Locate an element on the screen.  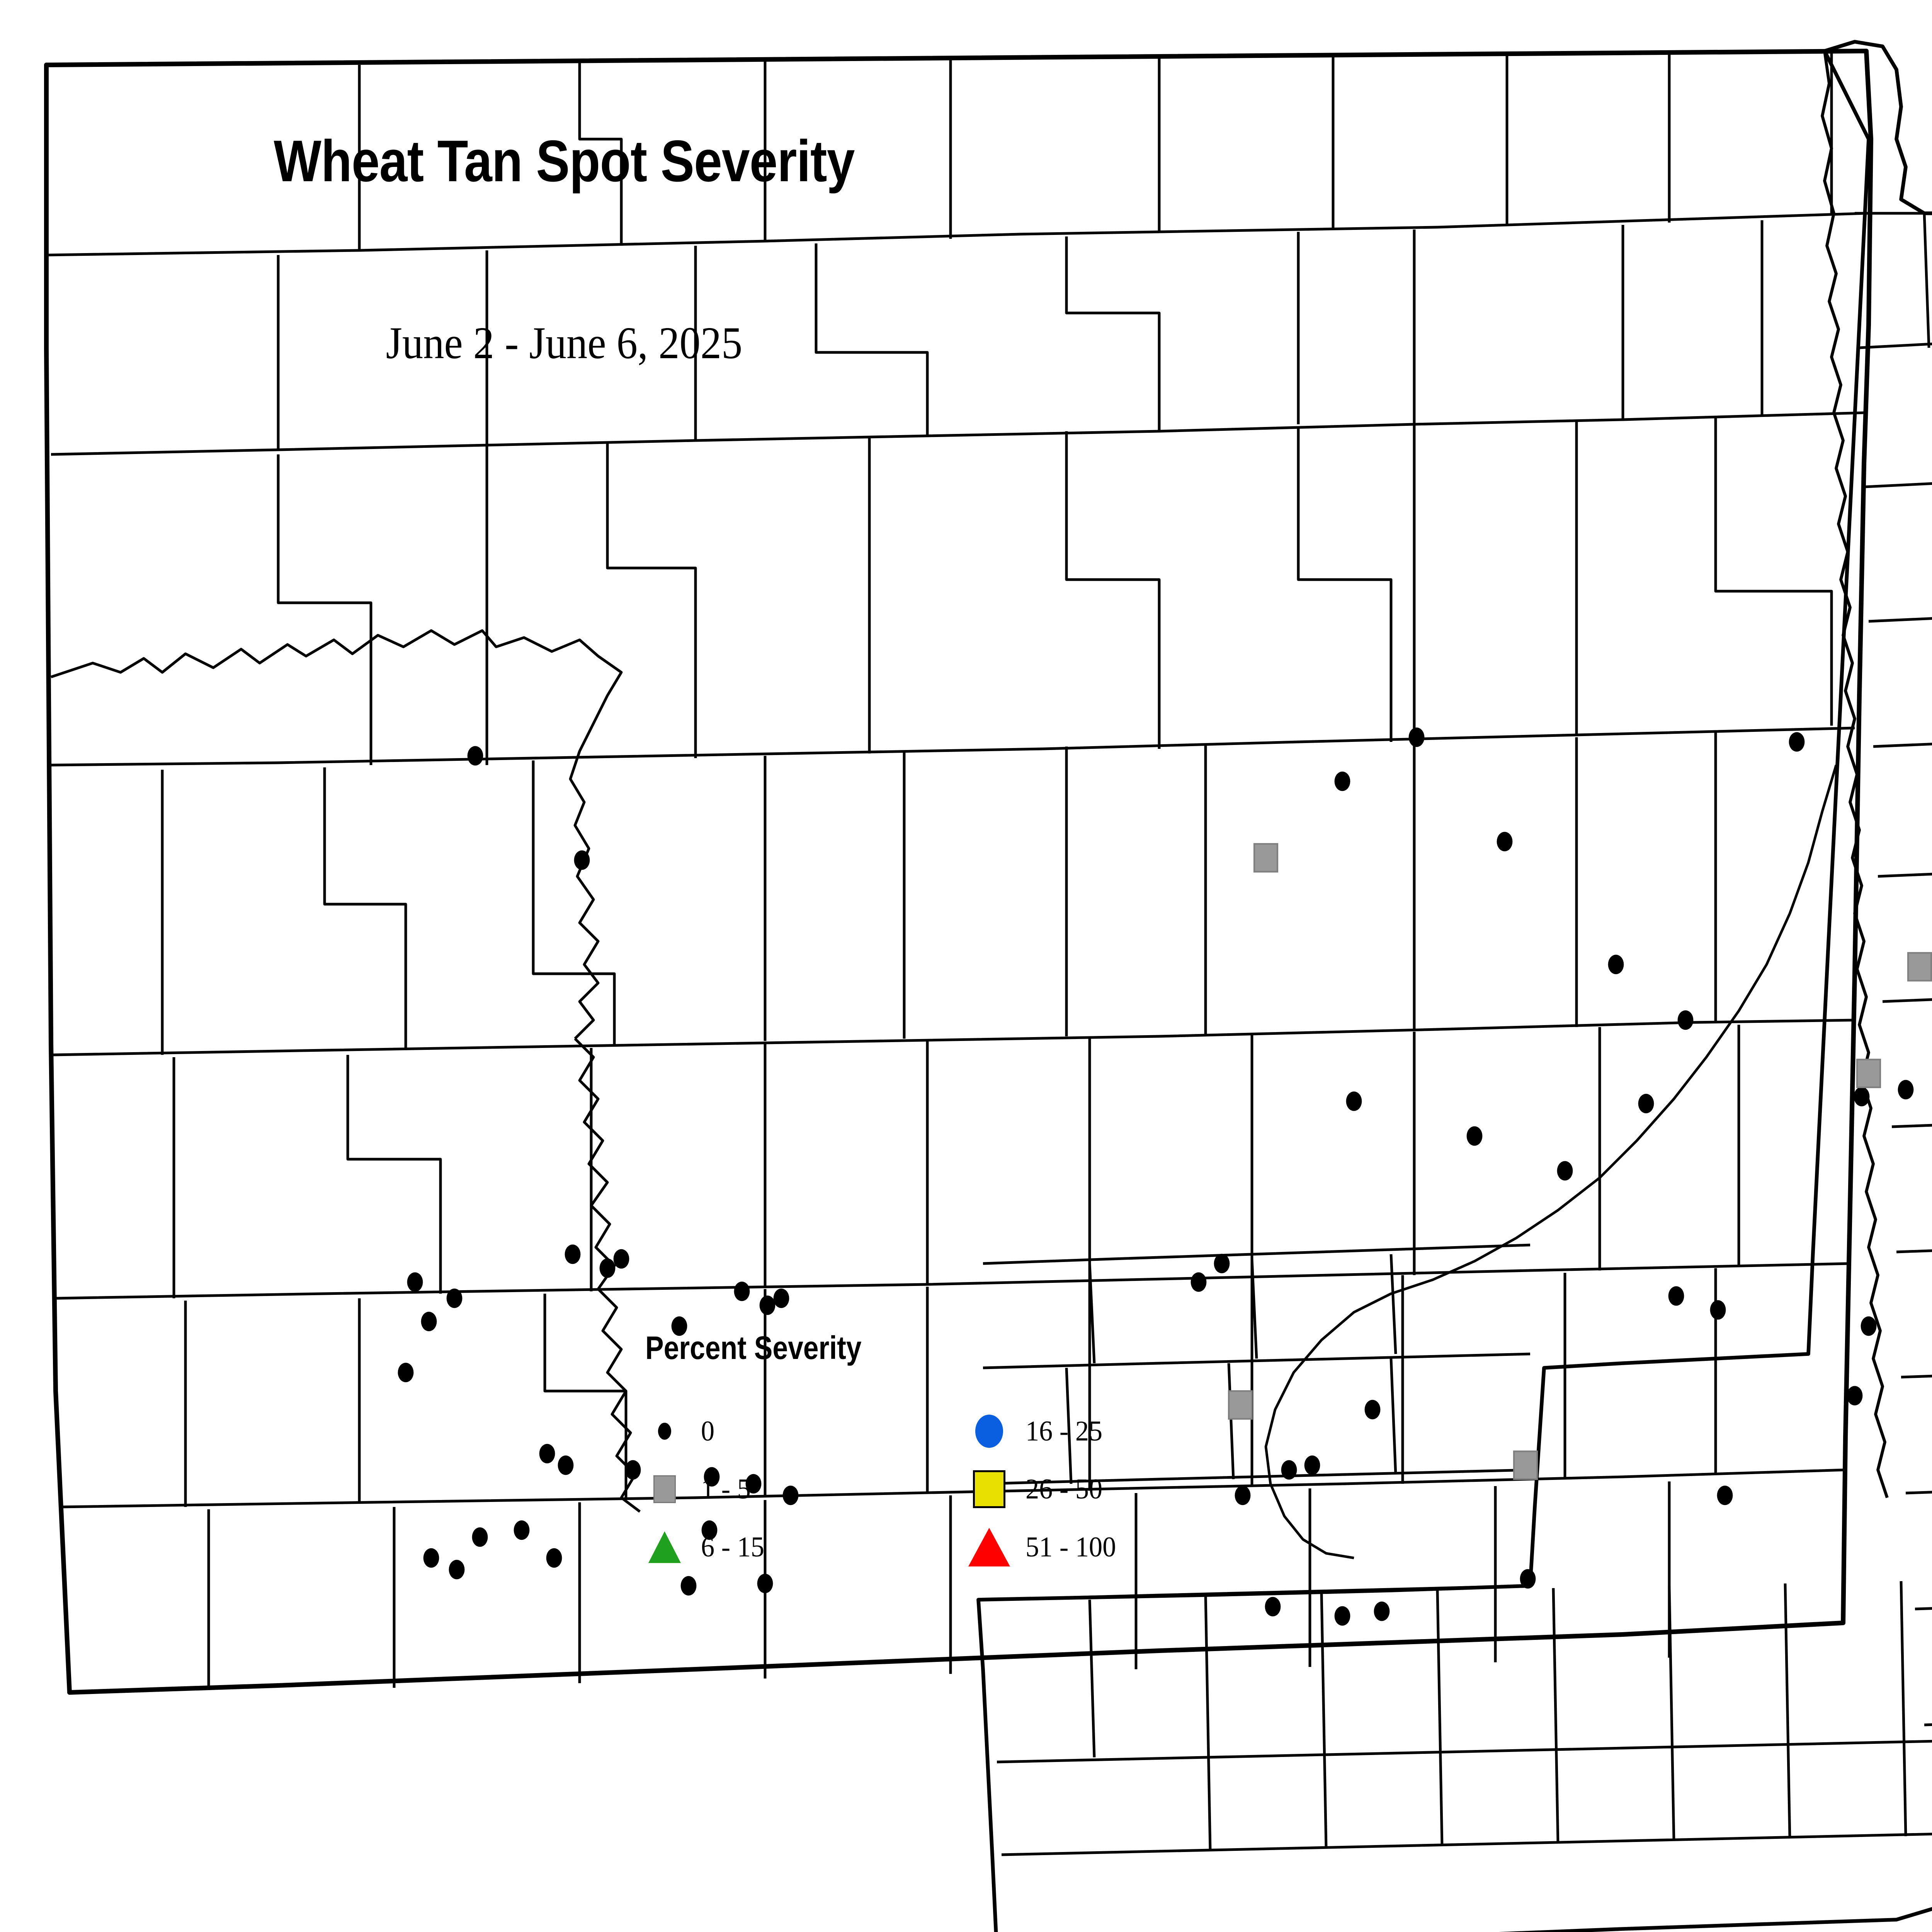
small-black-circle-icon is located at coordinates (664, 1431).